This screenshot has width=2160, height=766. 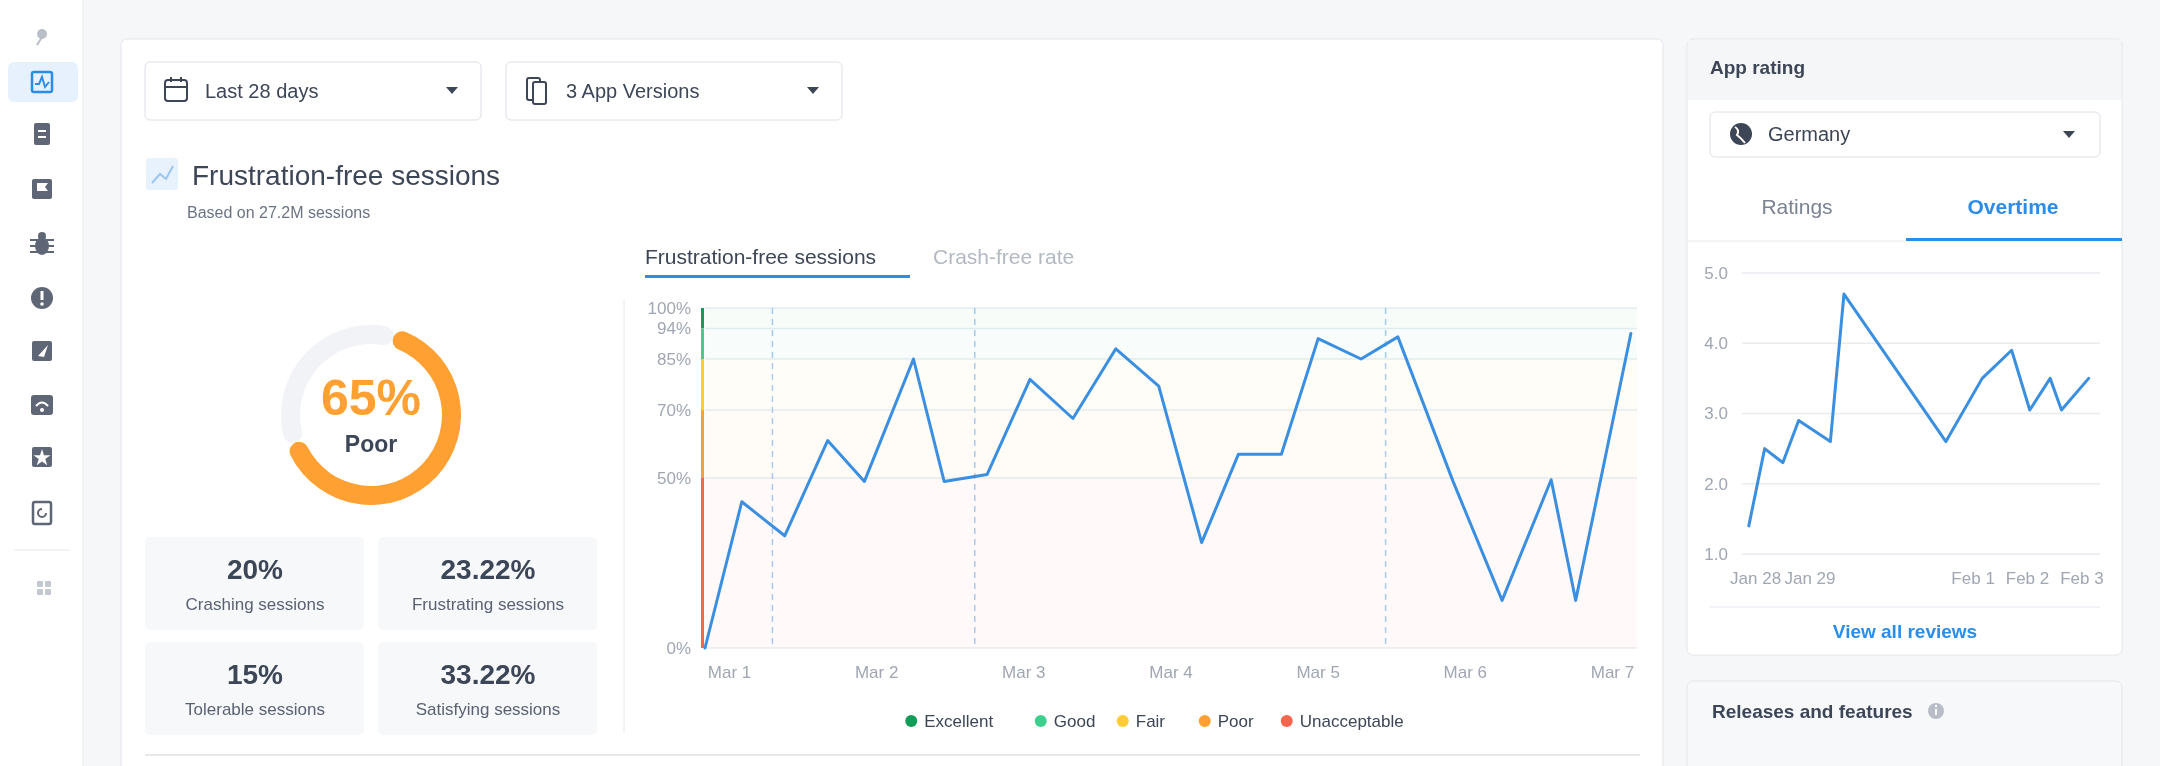 I want to click on text: Overtime, so click(x=2013, y=206).